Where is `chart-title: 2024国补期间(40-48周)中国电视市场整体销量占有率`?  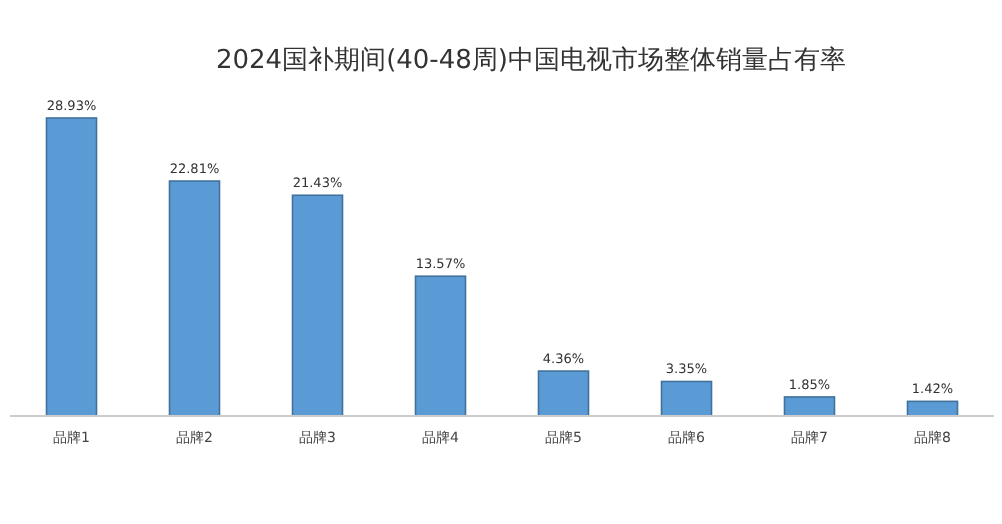 chart-title: 2024国补期间(40-48周)中国电视市场整体销量占有率 is located at coordinates (531, 60).